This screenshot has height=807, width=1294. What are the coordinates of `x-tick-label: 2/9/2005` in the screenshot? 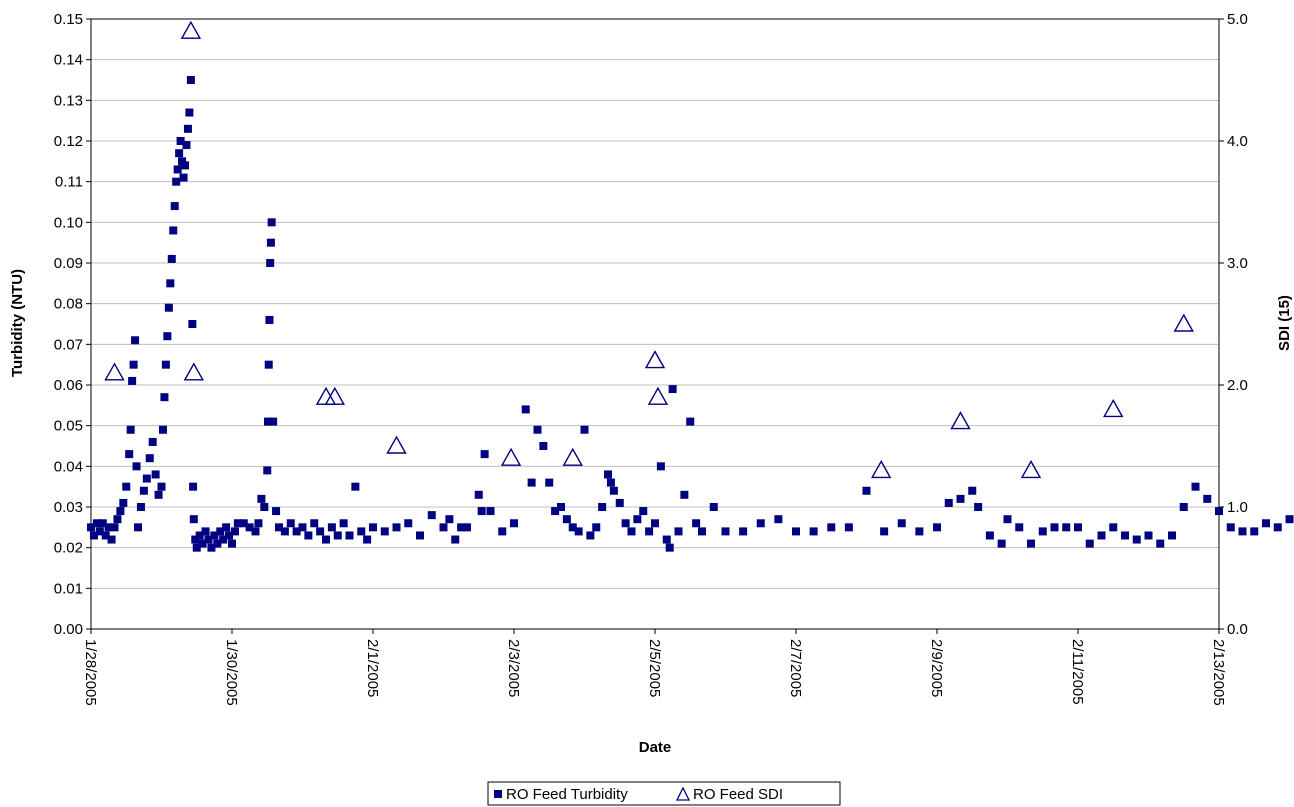 It's located at (936, 668).